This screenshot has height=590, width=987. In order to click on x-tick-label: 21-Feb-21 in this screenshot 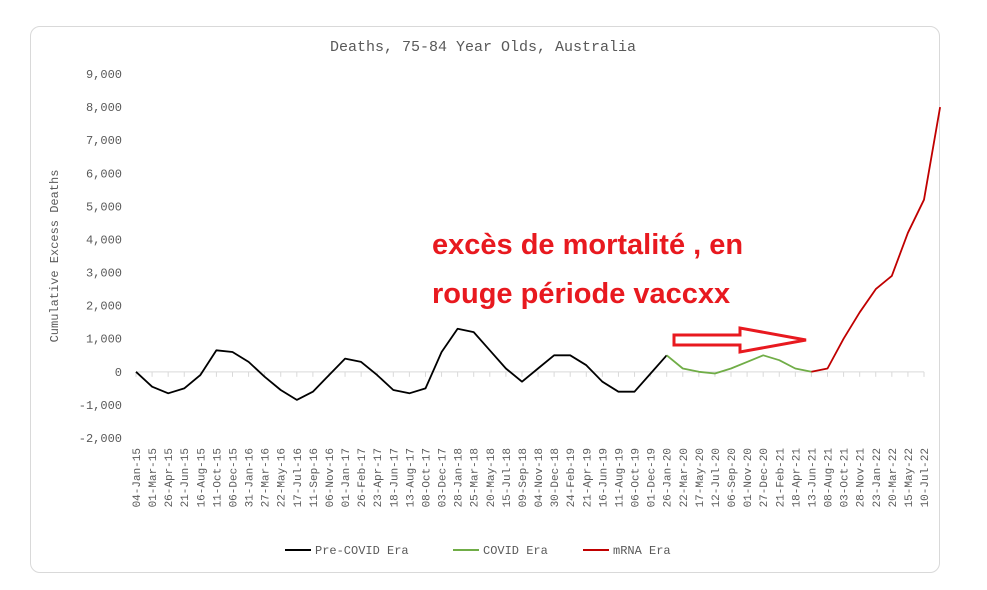, I will do `click(781, 478)`.